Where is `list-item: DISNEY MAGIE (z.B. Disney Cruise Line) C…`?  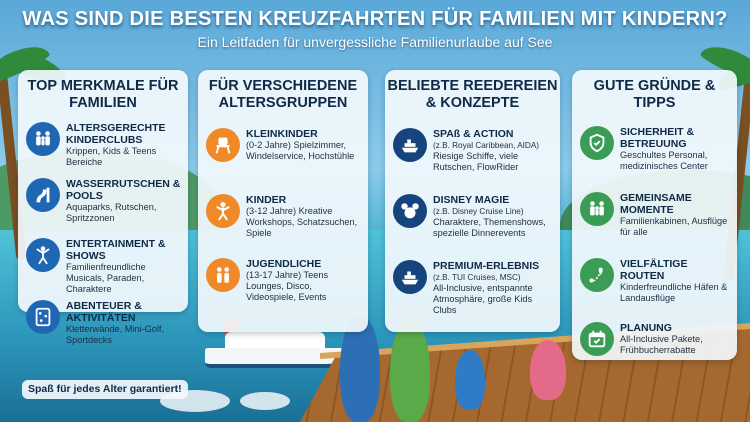 list-item: DISNEY MAGIE (z.B. Disney Cruise Line) C… is located at coordinates (473, 216).